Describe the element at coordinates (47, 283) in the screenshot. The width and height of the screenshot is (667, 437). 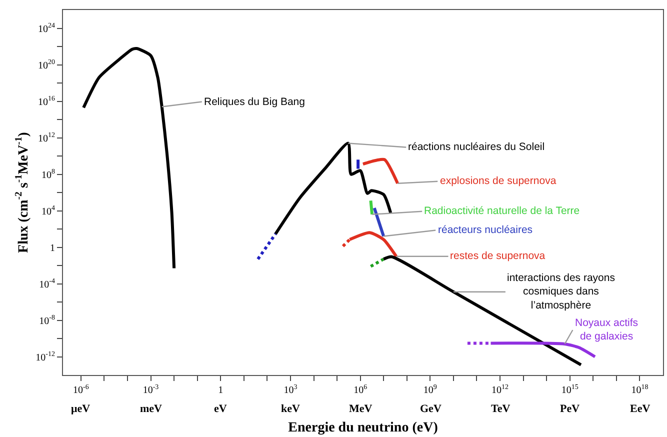
I see `y-tick-label: 10$^{-4}$` at that location.